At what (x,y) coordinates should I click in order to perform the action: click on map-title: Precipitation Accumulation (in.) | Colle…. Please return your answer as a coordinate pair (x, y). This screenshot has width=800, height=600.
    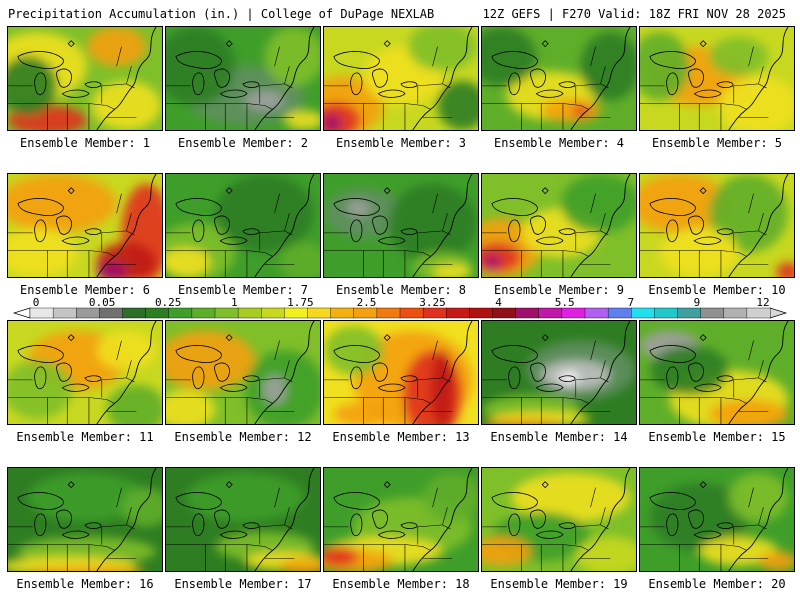
    Looking at the image, I should click on (221, 14).